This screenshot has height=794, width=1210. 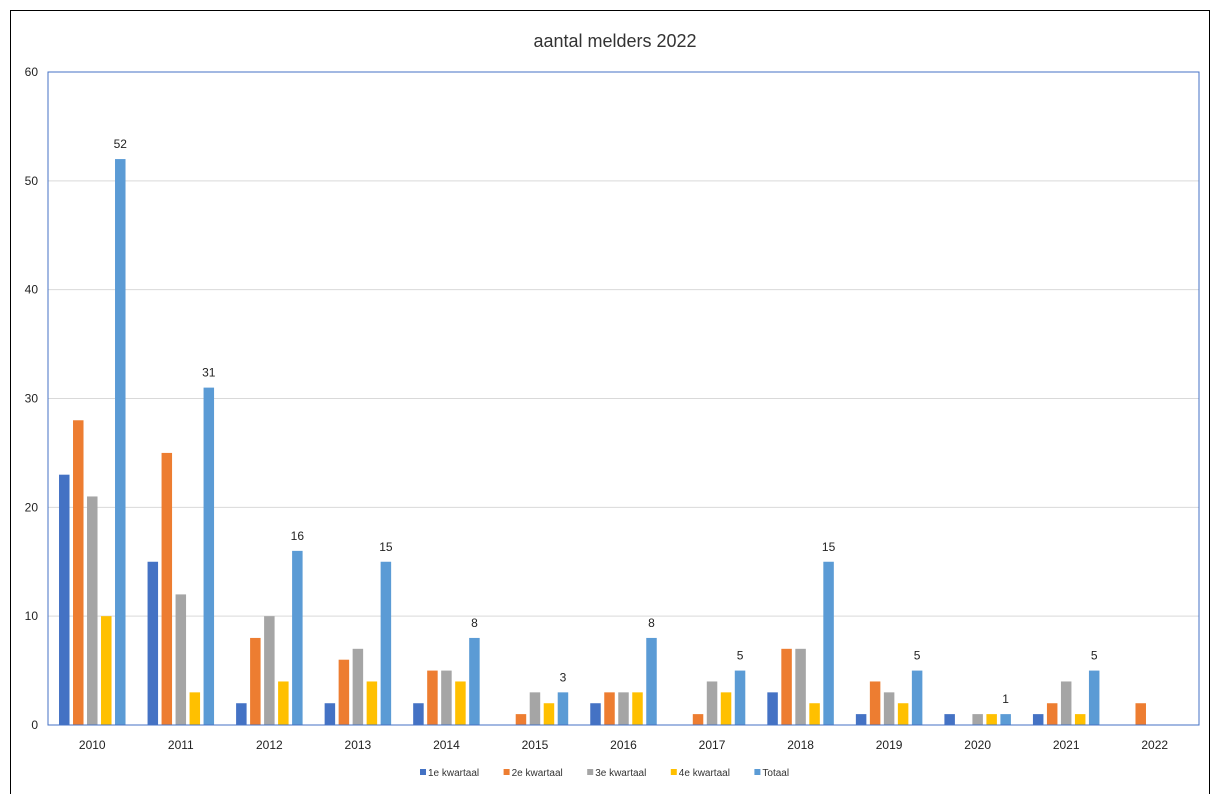 What do you see at coordinates (614, 41) in the screenshot?
I see `chart-title: aantal melders 2022` at bounding box center [614, 41].